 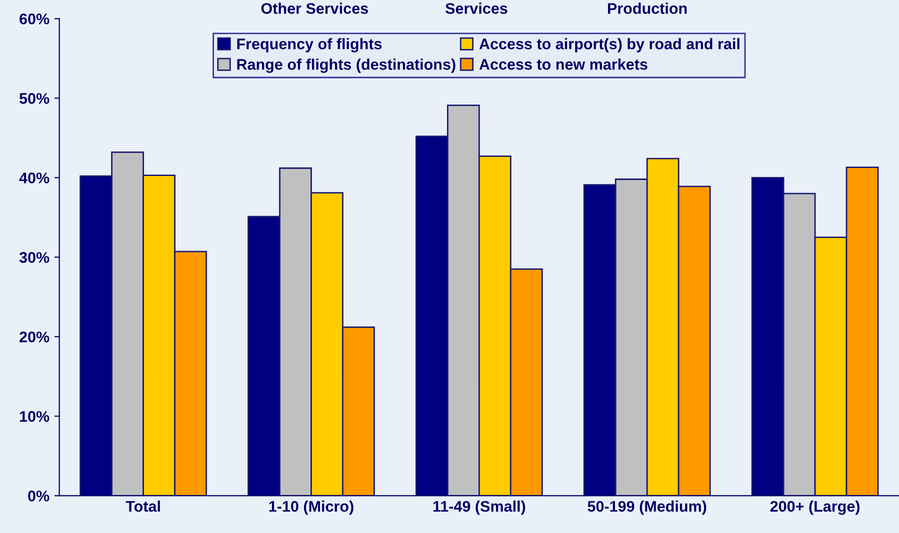 What do you see at coordinates (563, 64) in the screenshot?
I see `legend-label: Access to new markets` at bounding box center [563, 64].